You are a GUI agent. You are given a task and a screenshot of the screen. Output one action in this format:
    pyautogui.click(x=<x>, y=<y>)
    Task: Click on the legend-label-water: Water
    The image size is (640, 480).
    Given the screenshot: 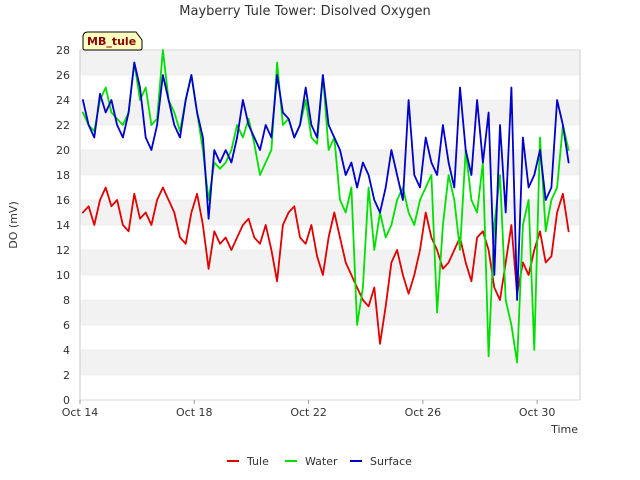 What is the action you would take?
    pyautogui.click(x=321, y=461)
    